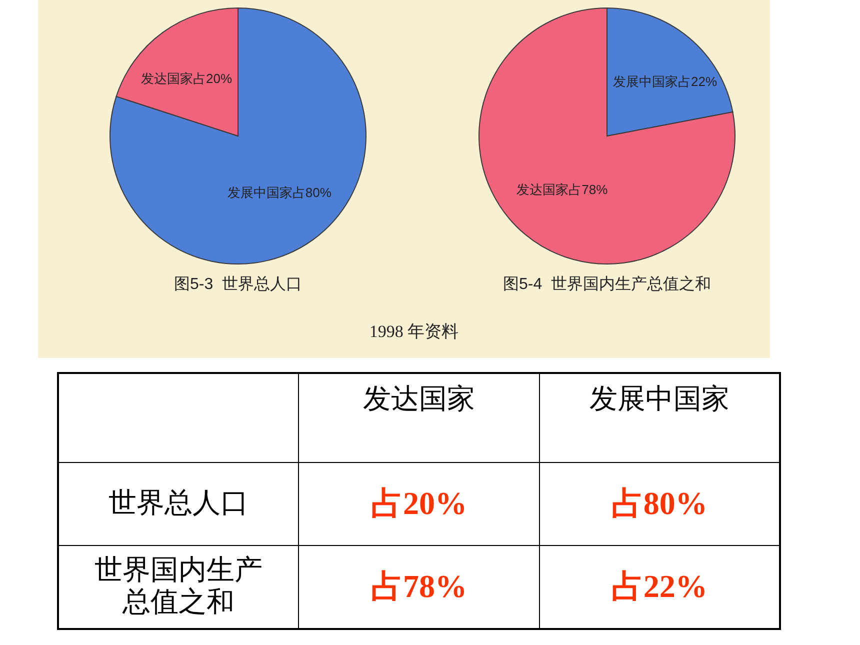 This screenshot has height=645, width=860. Describe the element at coordinates (178, 586) in the screenshot. I see `category-label: 世界国内生产总值之和` at that location.